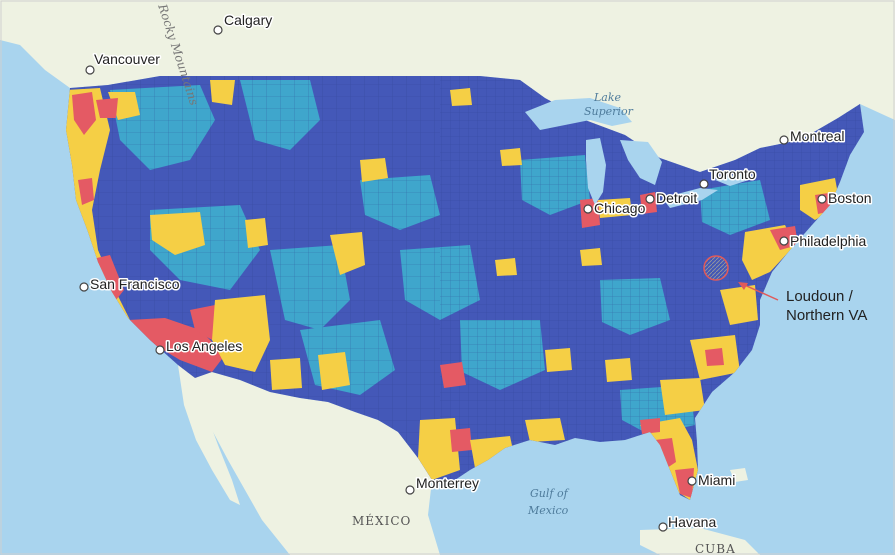  What do you see at coordinates (135, 284) in the screenshot?
I see `city-label-san-francisco: San Francisco` at bounding box center [135, 284].